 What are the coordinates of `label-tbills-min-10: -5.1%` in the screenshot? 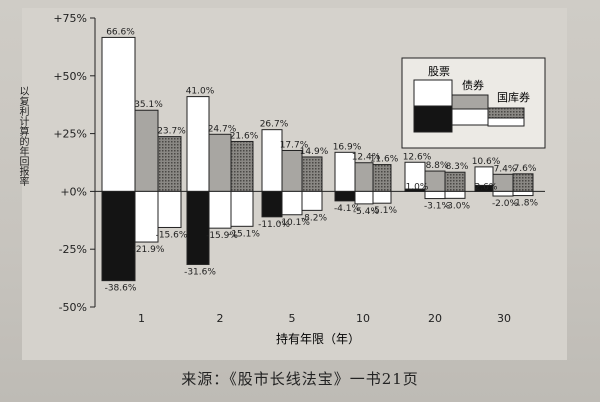 It's located at (384, 211).